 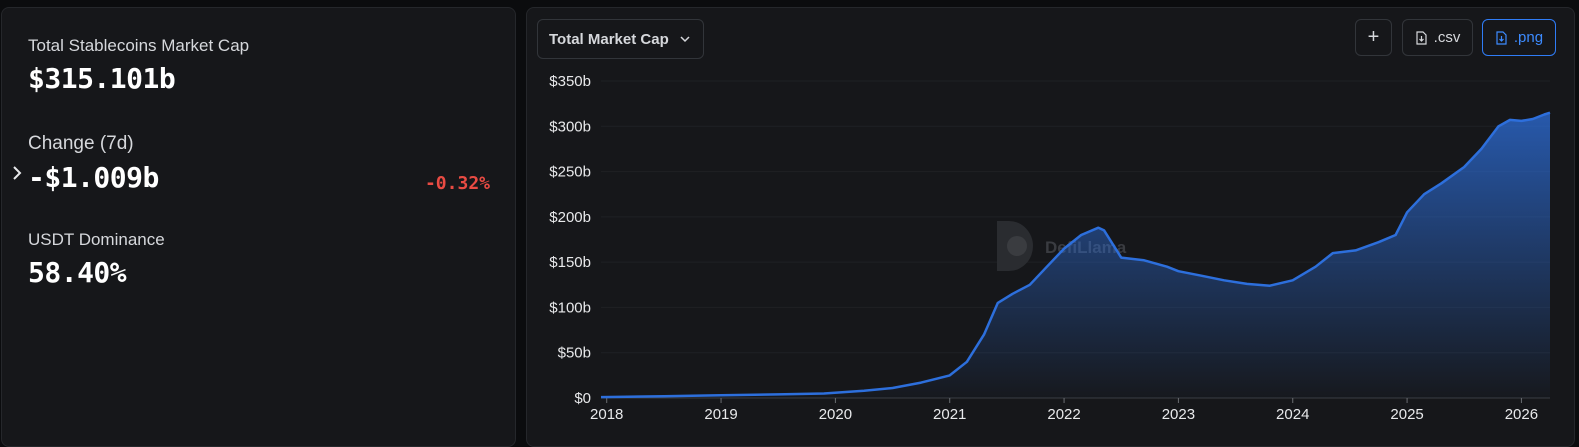 I want to click on y-tick-label: $350b, so click(x=570, y=81).